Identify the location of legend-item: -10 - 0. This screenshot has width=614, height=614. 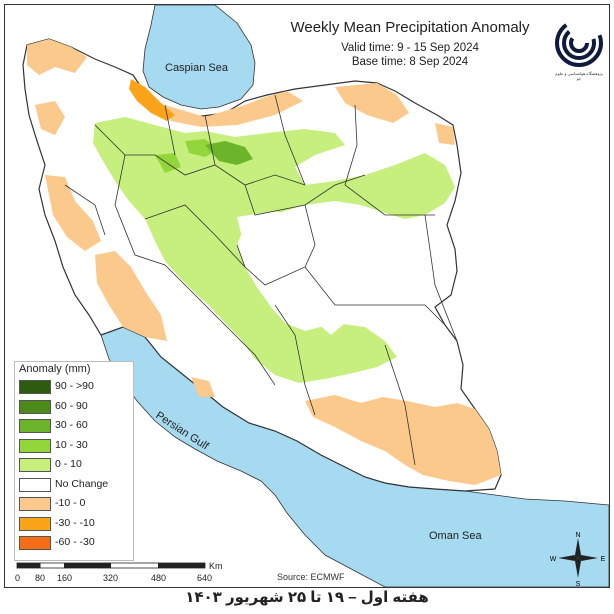
(75, 504).